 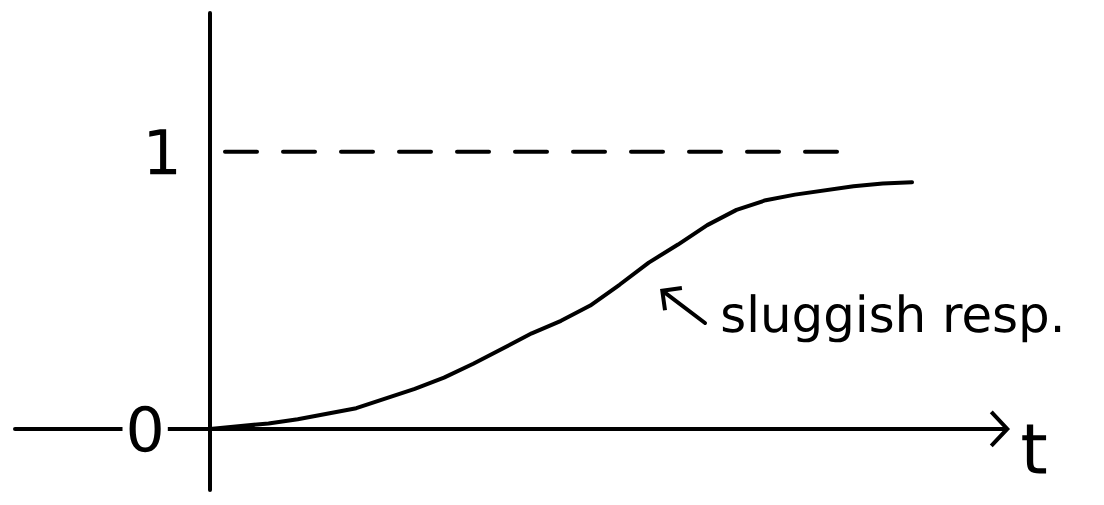 What do you see at coordinates (145, 429) in the screenshot?
I see `y-tick-label: 0` at bounding box center [145, 429].